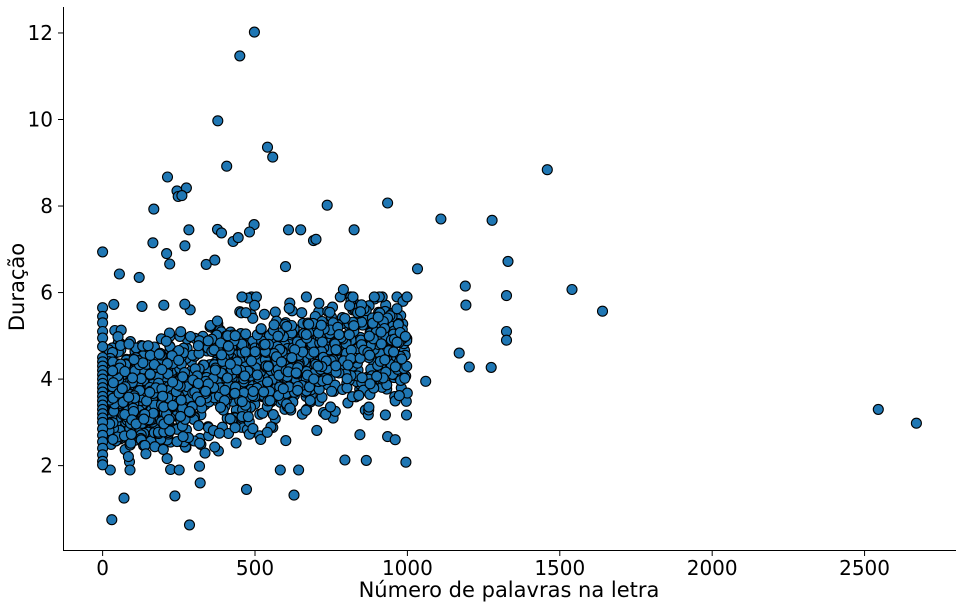  I want to click on y-tick-label: 8, so click(46, 206).